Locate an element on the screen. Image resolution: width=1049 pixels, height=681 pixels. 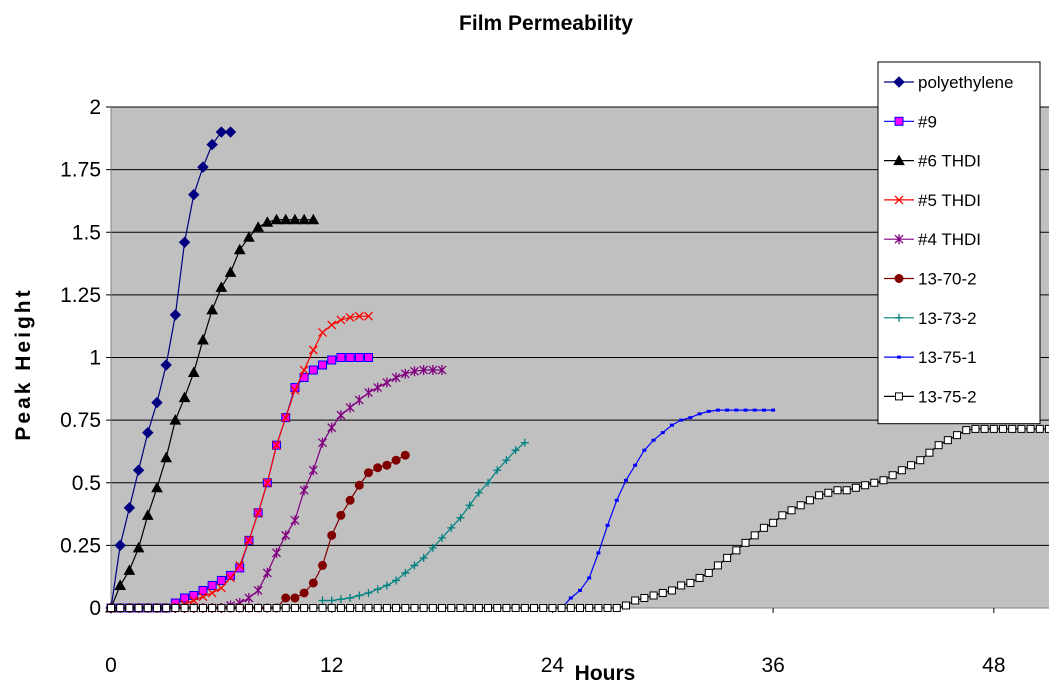
y-tick-label-1: 0.25 is located at coordinates (80, 545).